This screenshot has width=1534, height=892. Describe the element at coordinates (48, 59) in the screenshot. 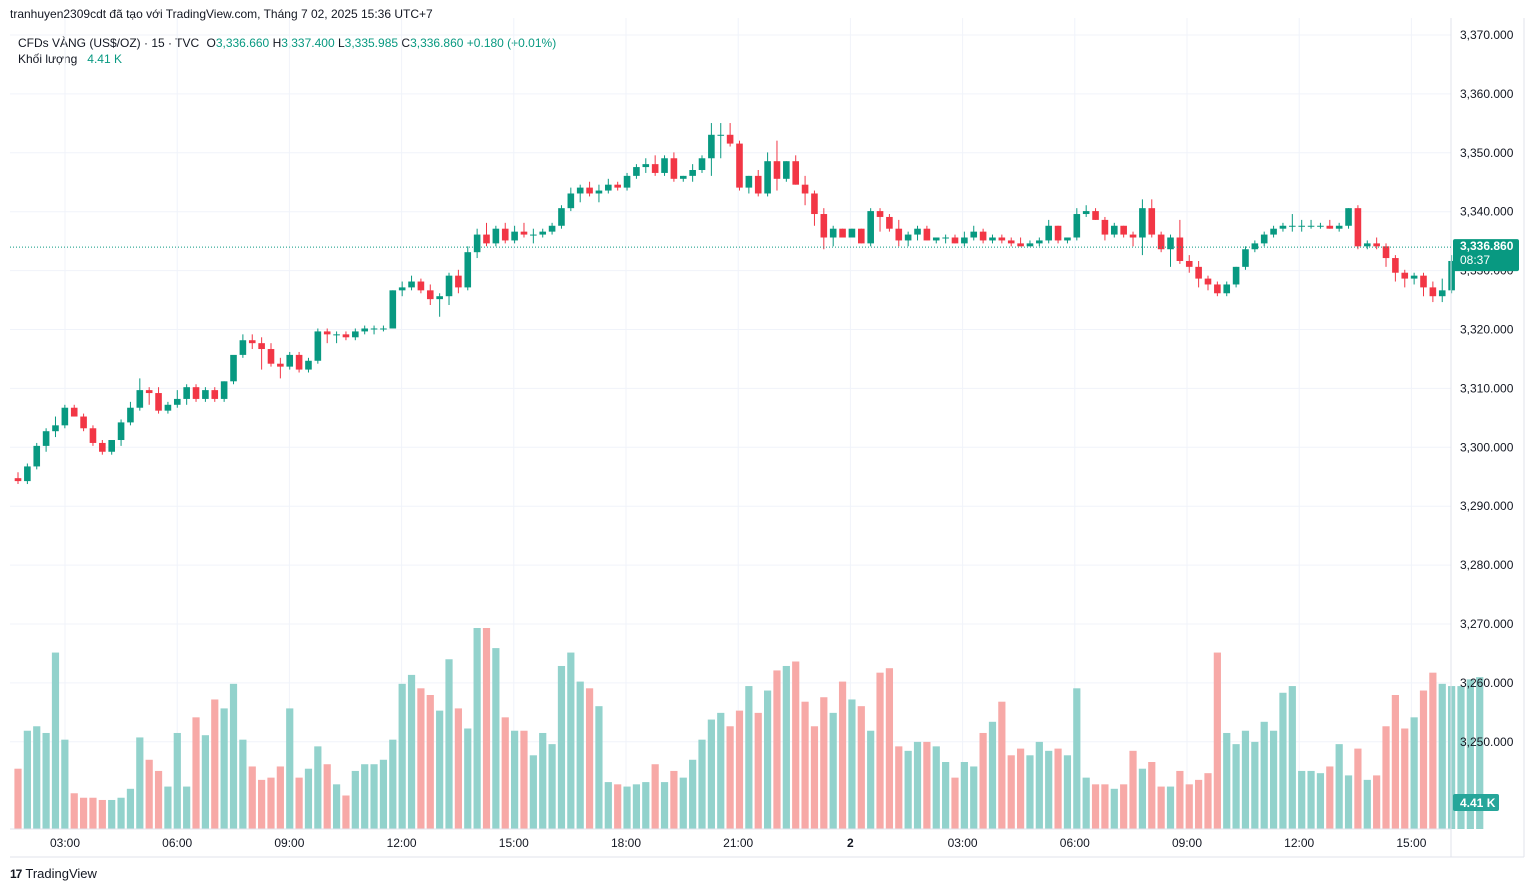

I see `volume-label: Khối lượng` at that location.